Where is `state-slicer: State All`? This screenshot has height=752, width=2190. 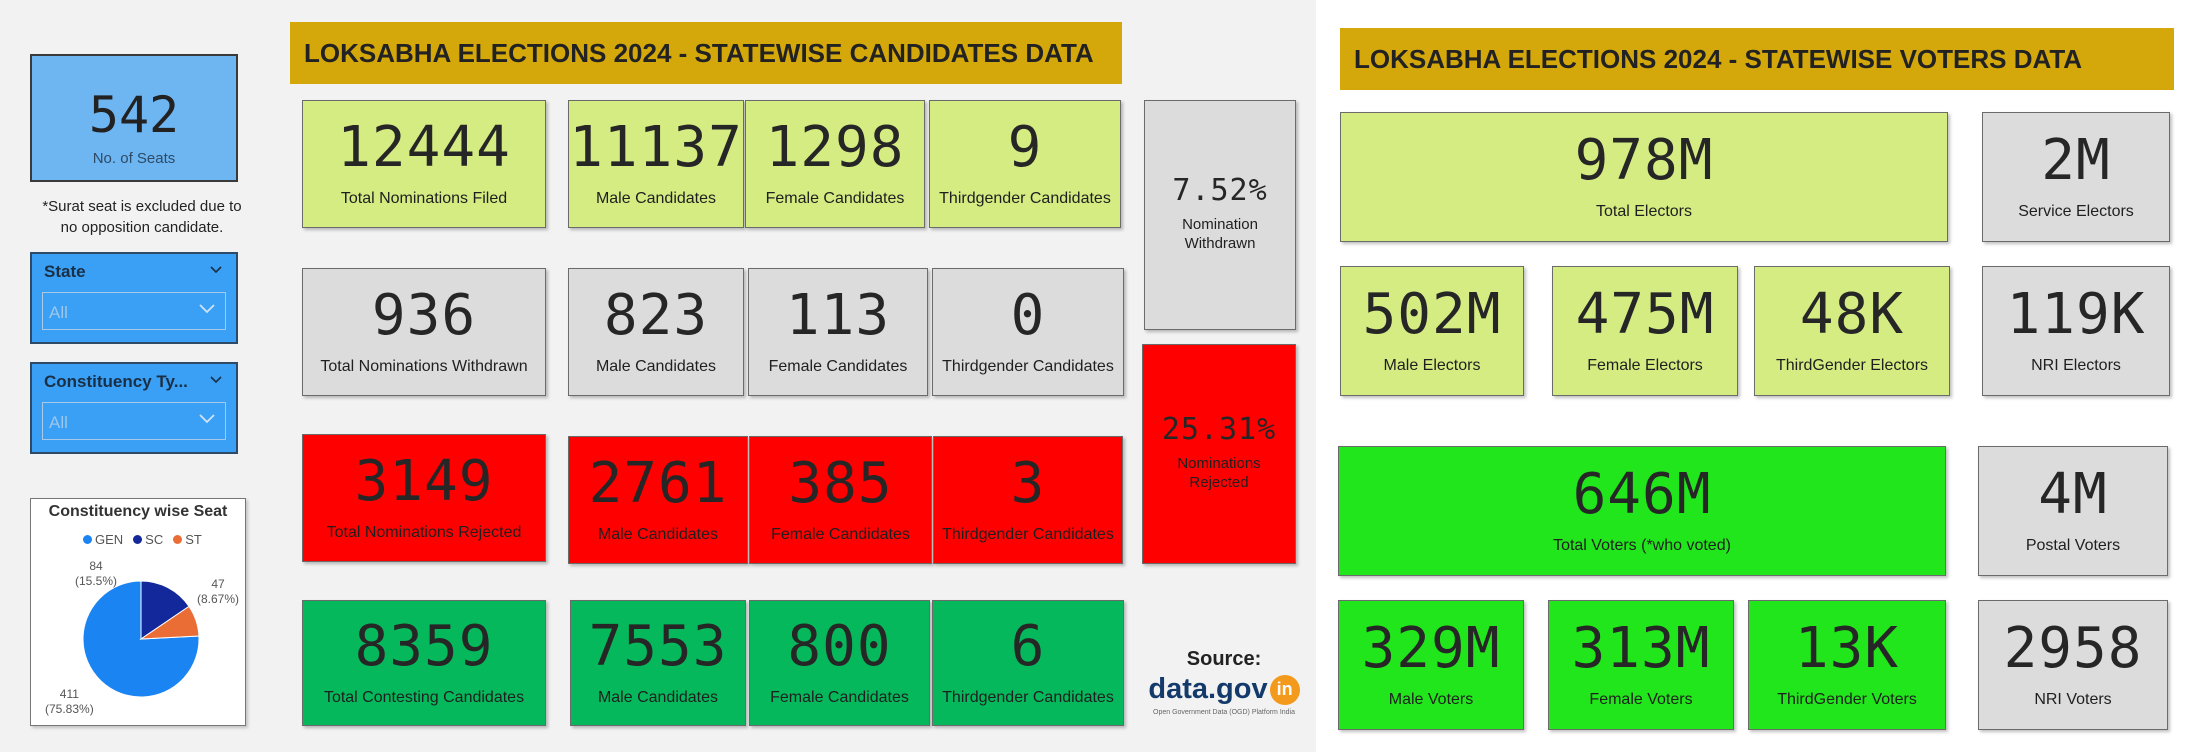 state-slicer: State All is located at coordinates (134, 298).